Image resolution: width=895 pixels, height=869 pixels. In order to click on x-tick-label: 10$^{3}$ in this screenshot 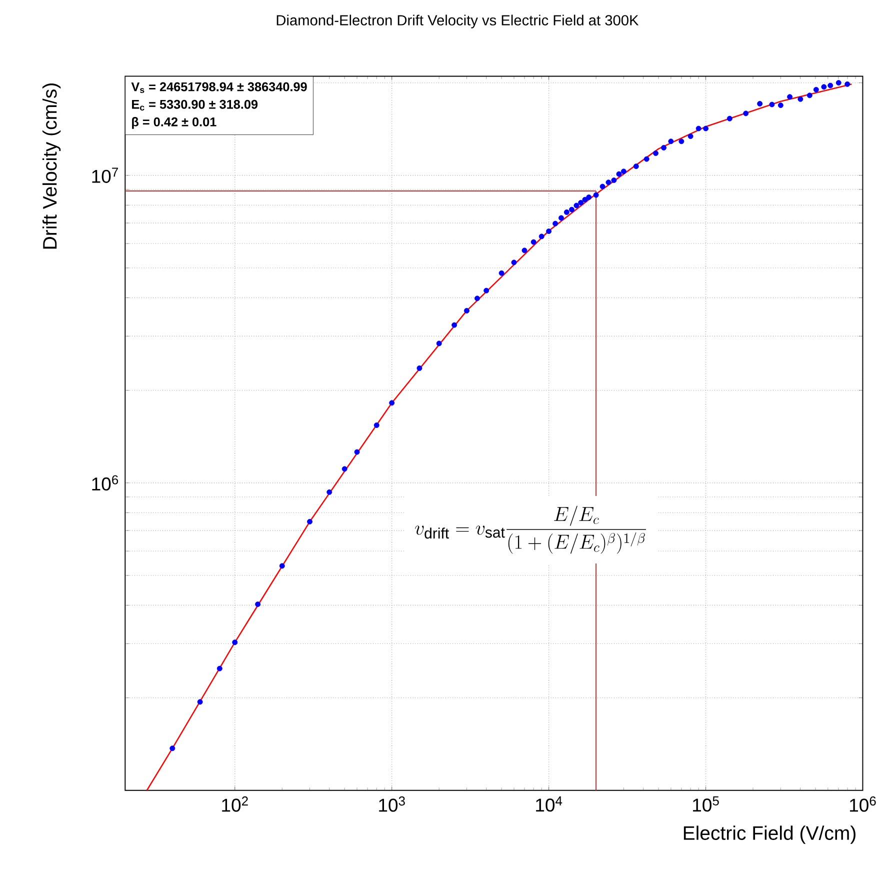, I will do `click(392, 804)`.